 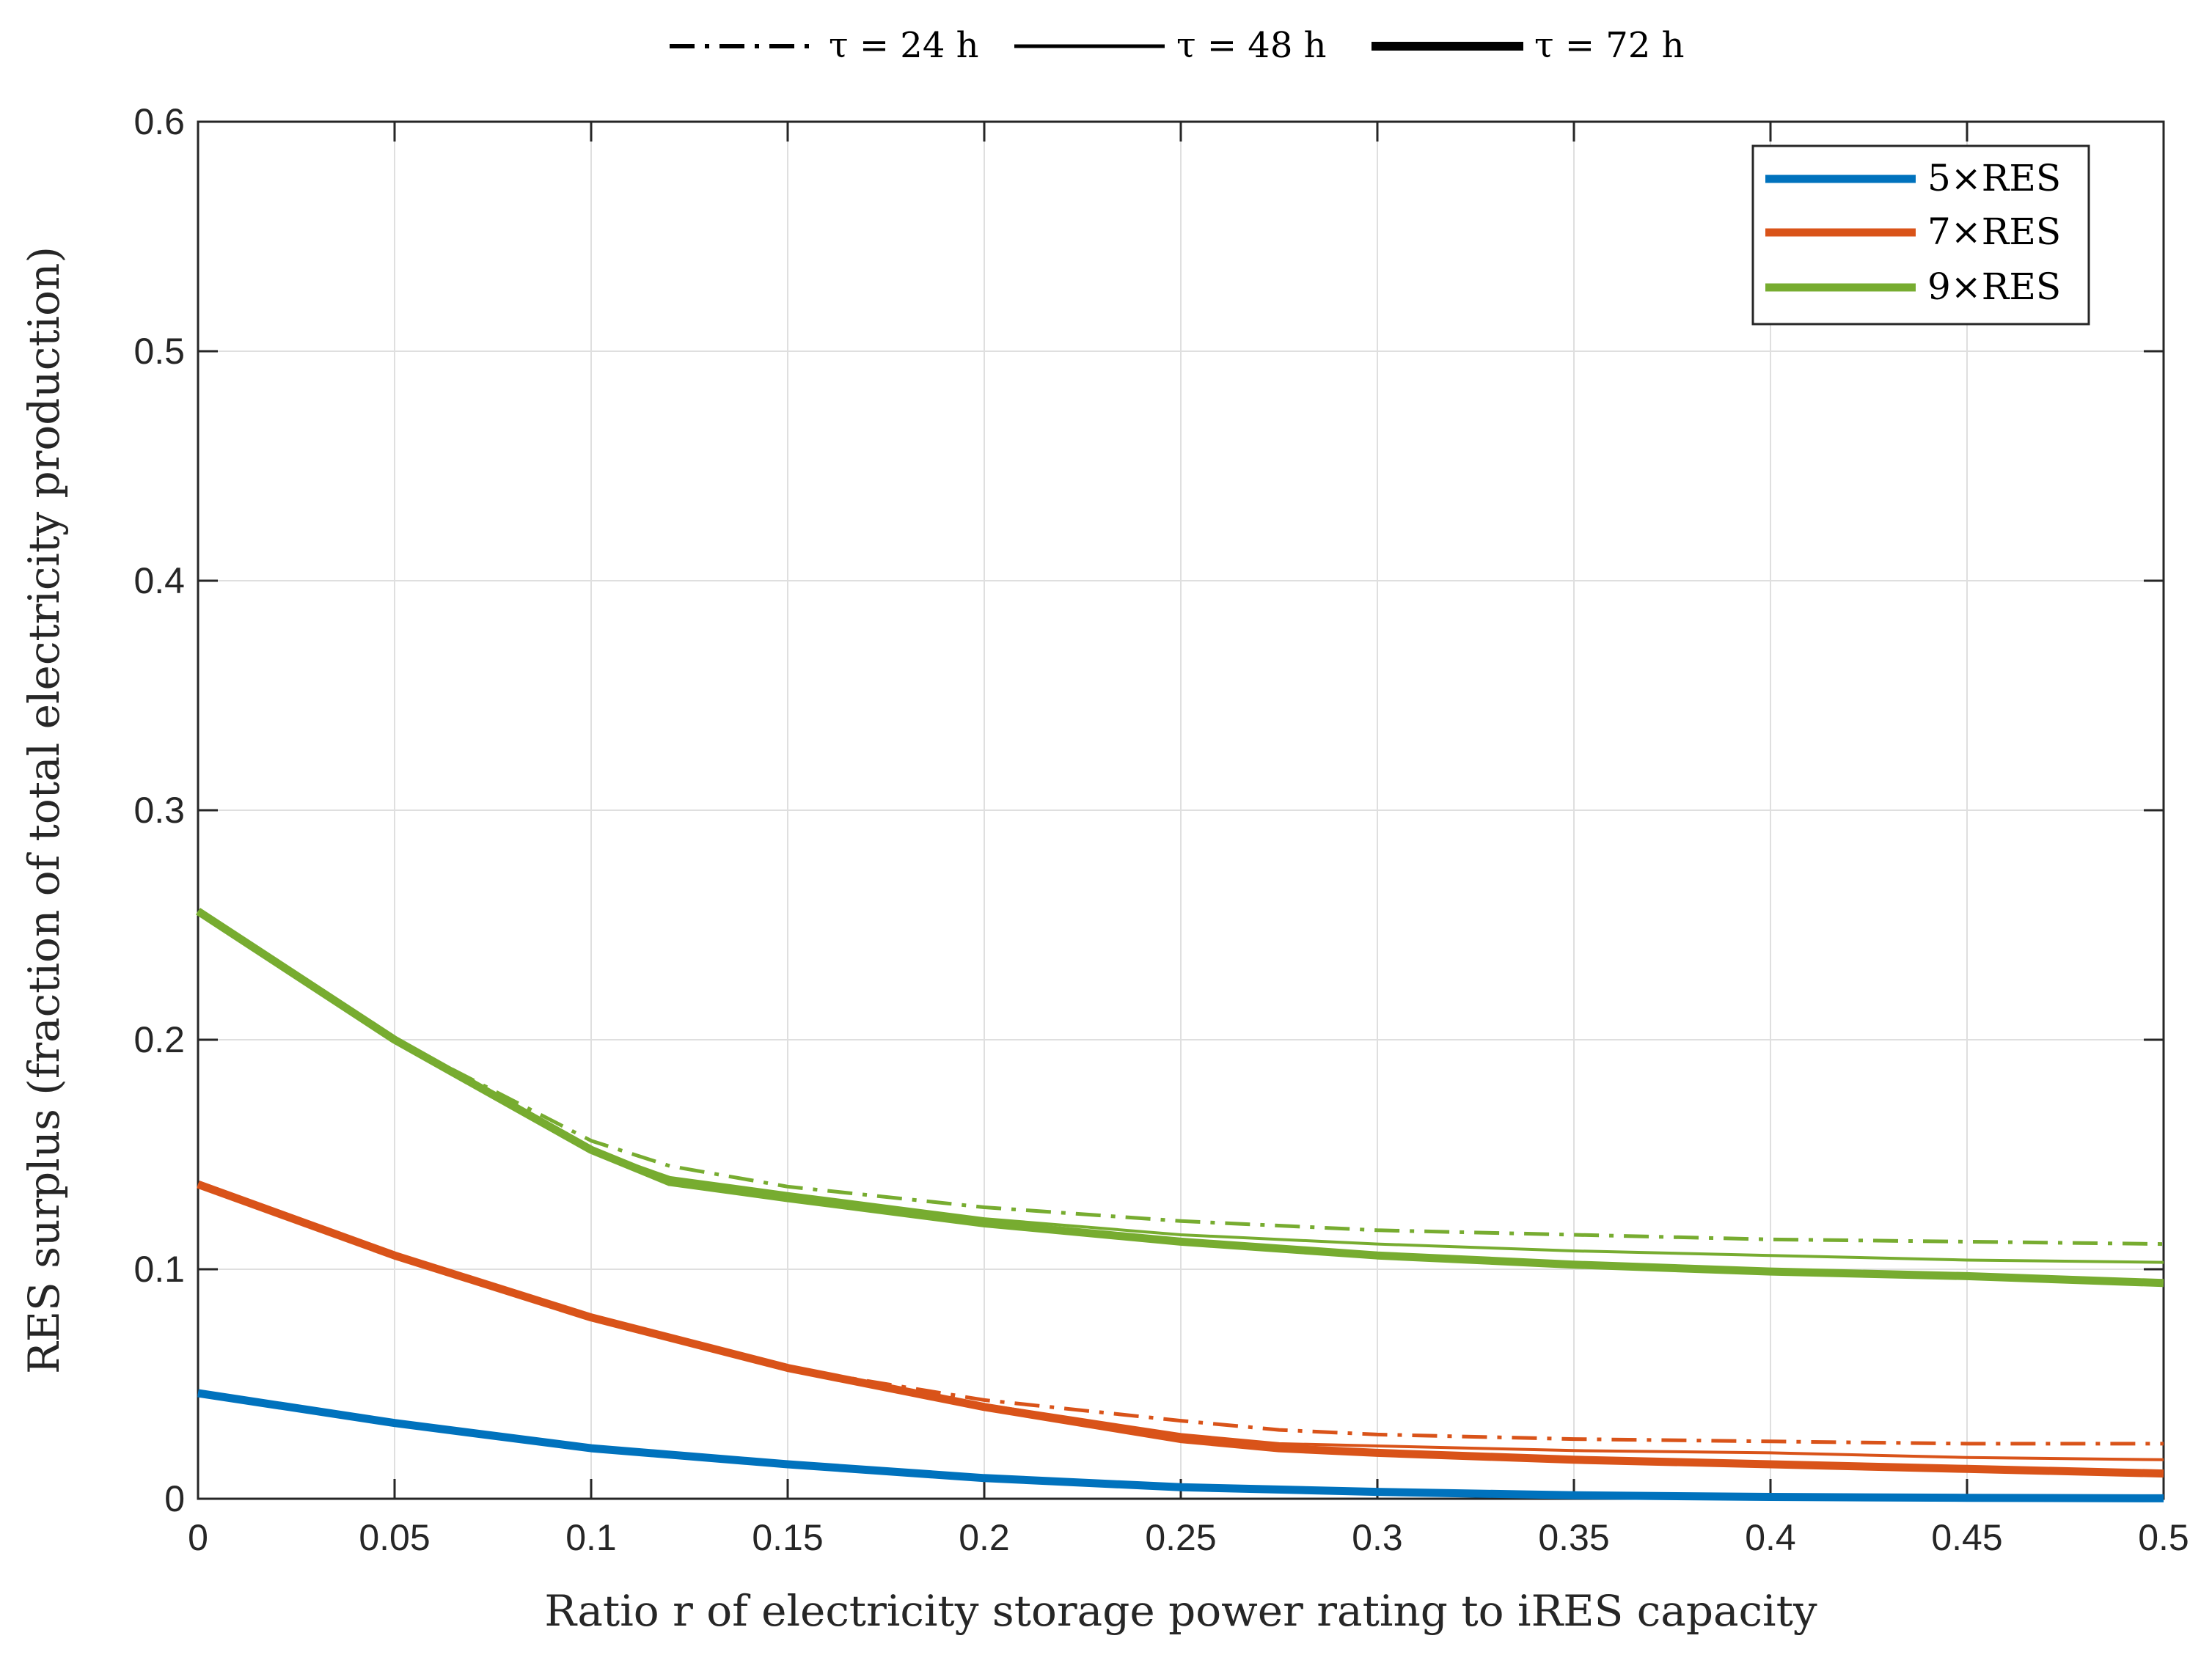 What do you see at coordinates (159, 580) in the screenshot?
I see `y-tick-label: 0.4` at bounding box center [159, 580].